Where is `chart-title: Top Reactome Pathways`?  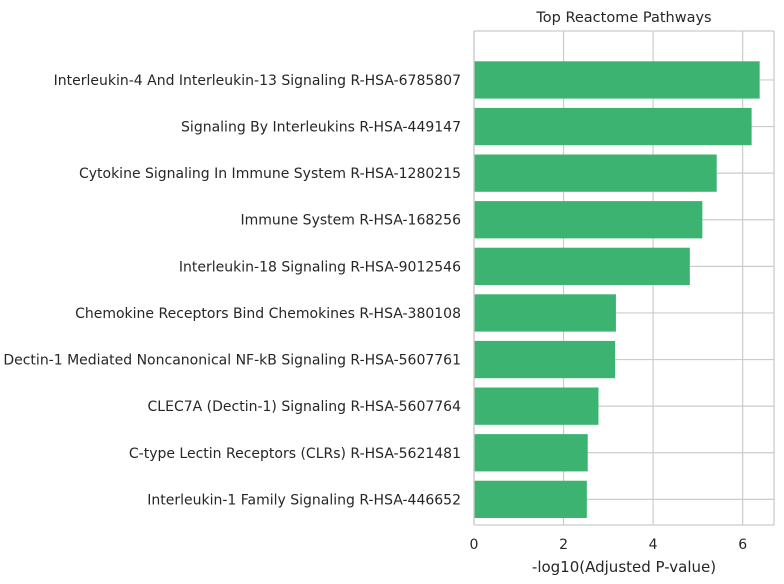 chart-title: Top Reactome Pathways is located at coordinates (623, 18).